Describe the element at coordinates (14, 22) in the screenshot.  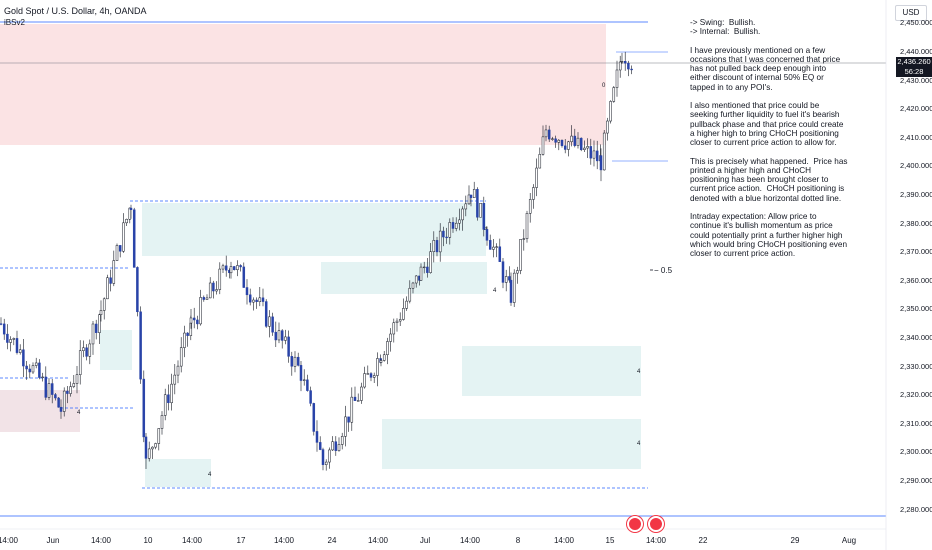
I see `indicator-label: iBSv2` at that location.